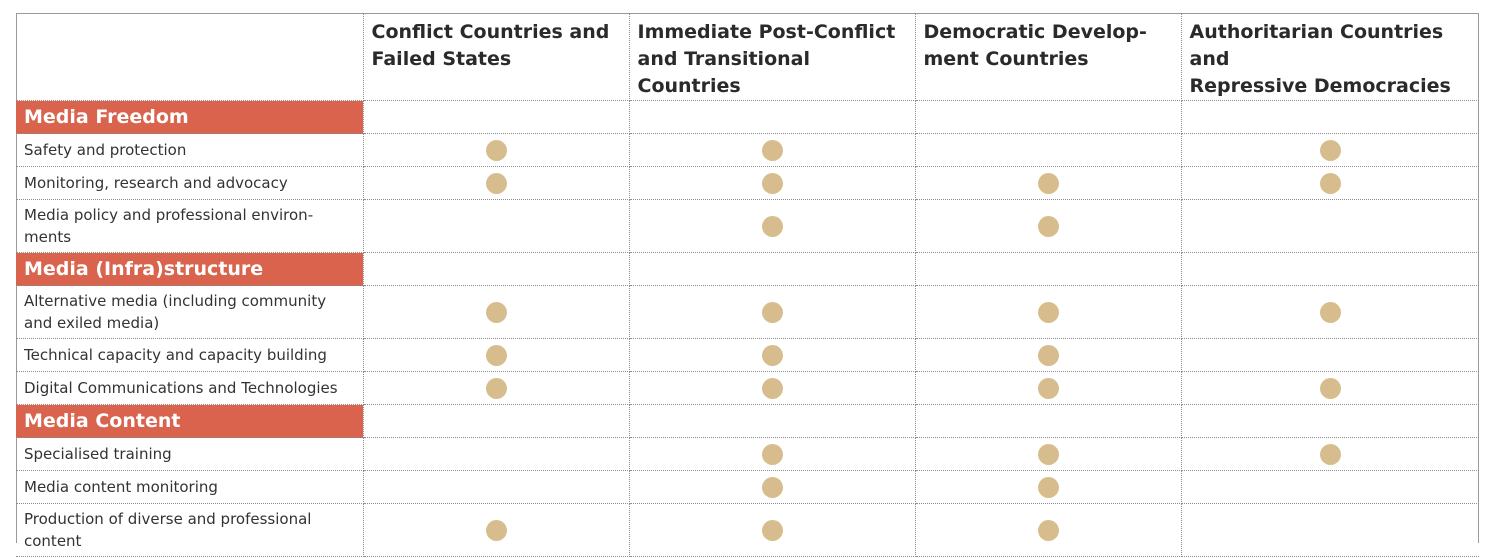 The image size is (1506, 558). Describe the element at coordinates (190, 269) in the screenshot. I see `section-title: Media (Infra)structure` at that location.